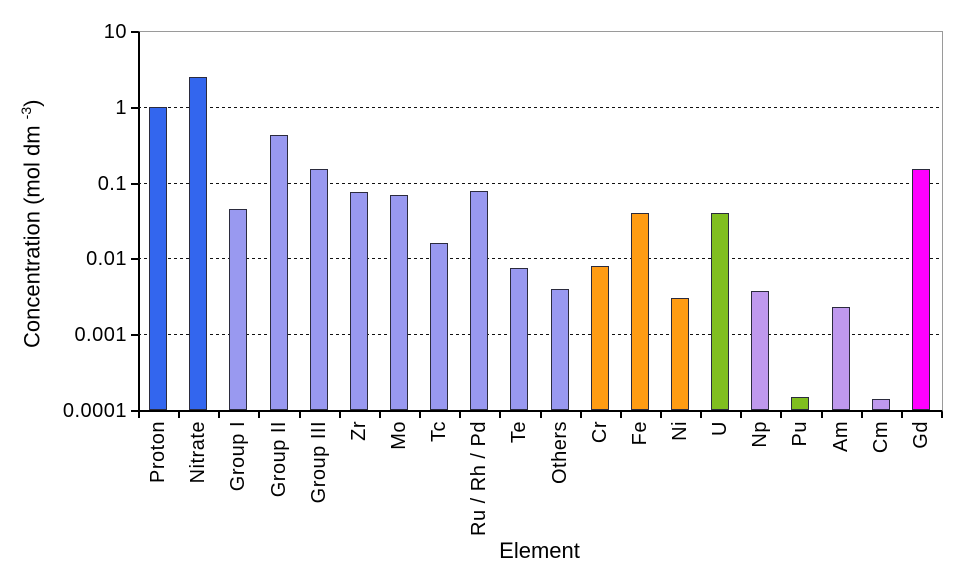 The image size is (960, 586). What do you see at coordinates (198, 243) in the screenshot?
I see `bar-nitrate` at bounding box center [198, 243].